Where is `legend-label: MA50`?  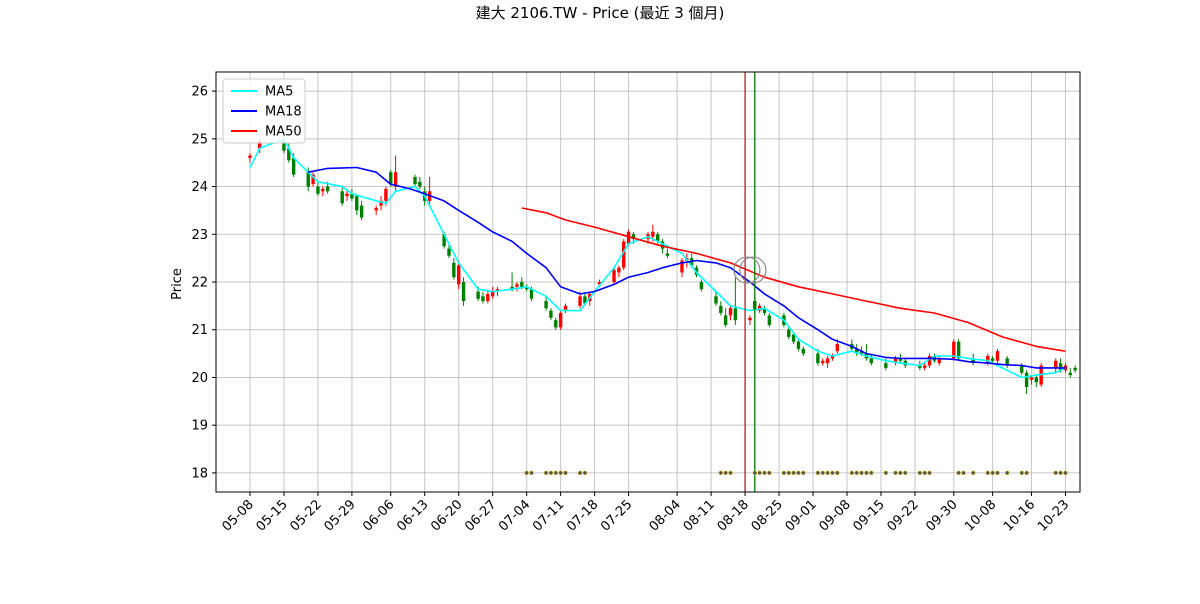 legend-label: MA50 is located at coordinates (283, 132).